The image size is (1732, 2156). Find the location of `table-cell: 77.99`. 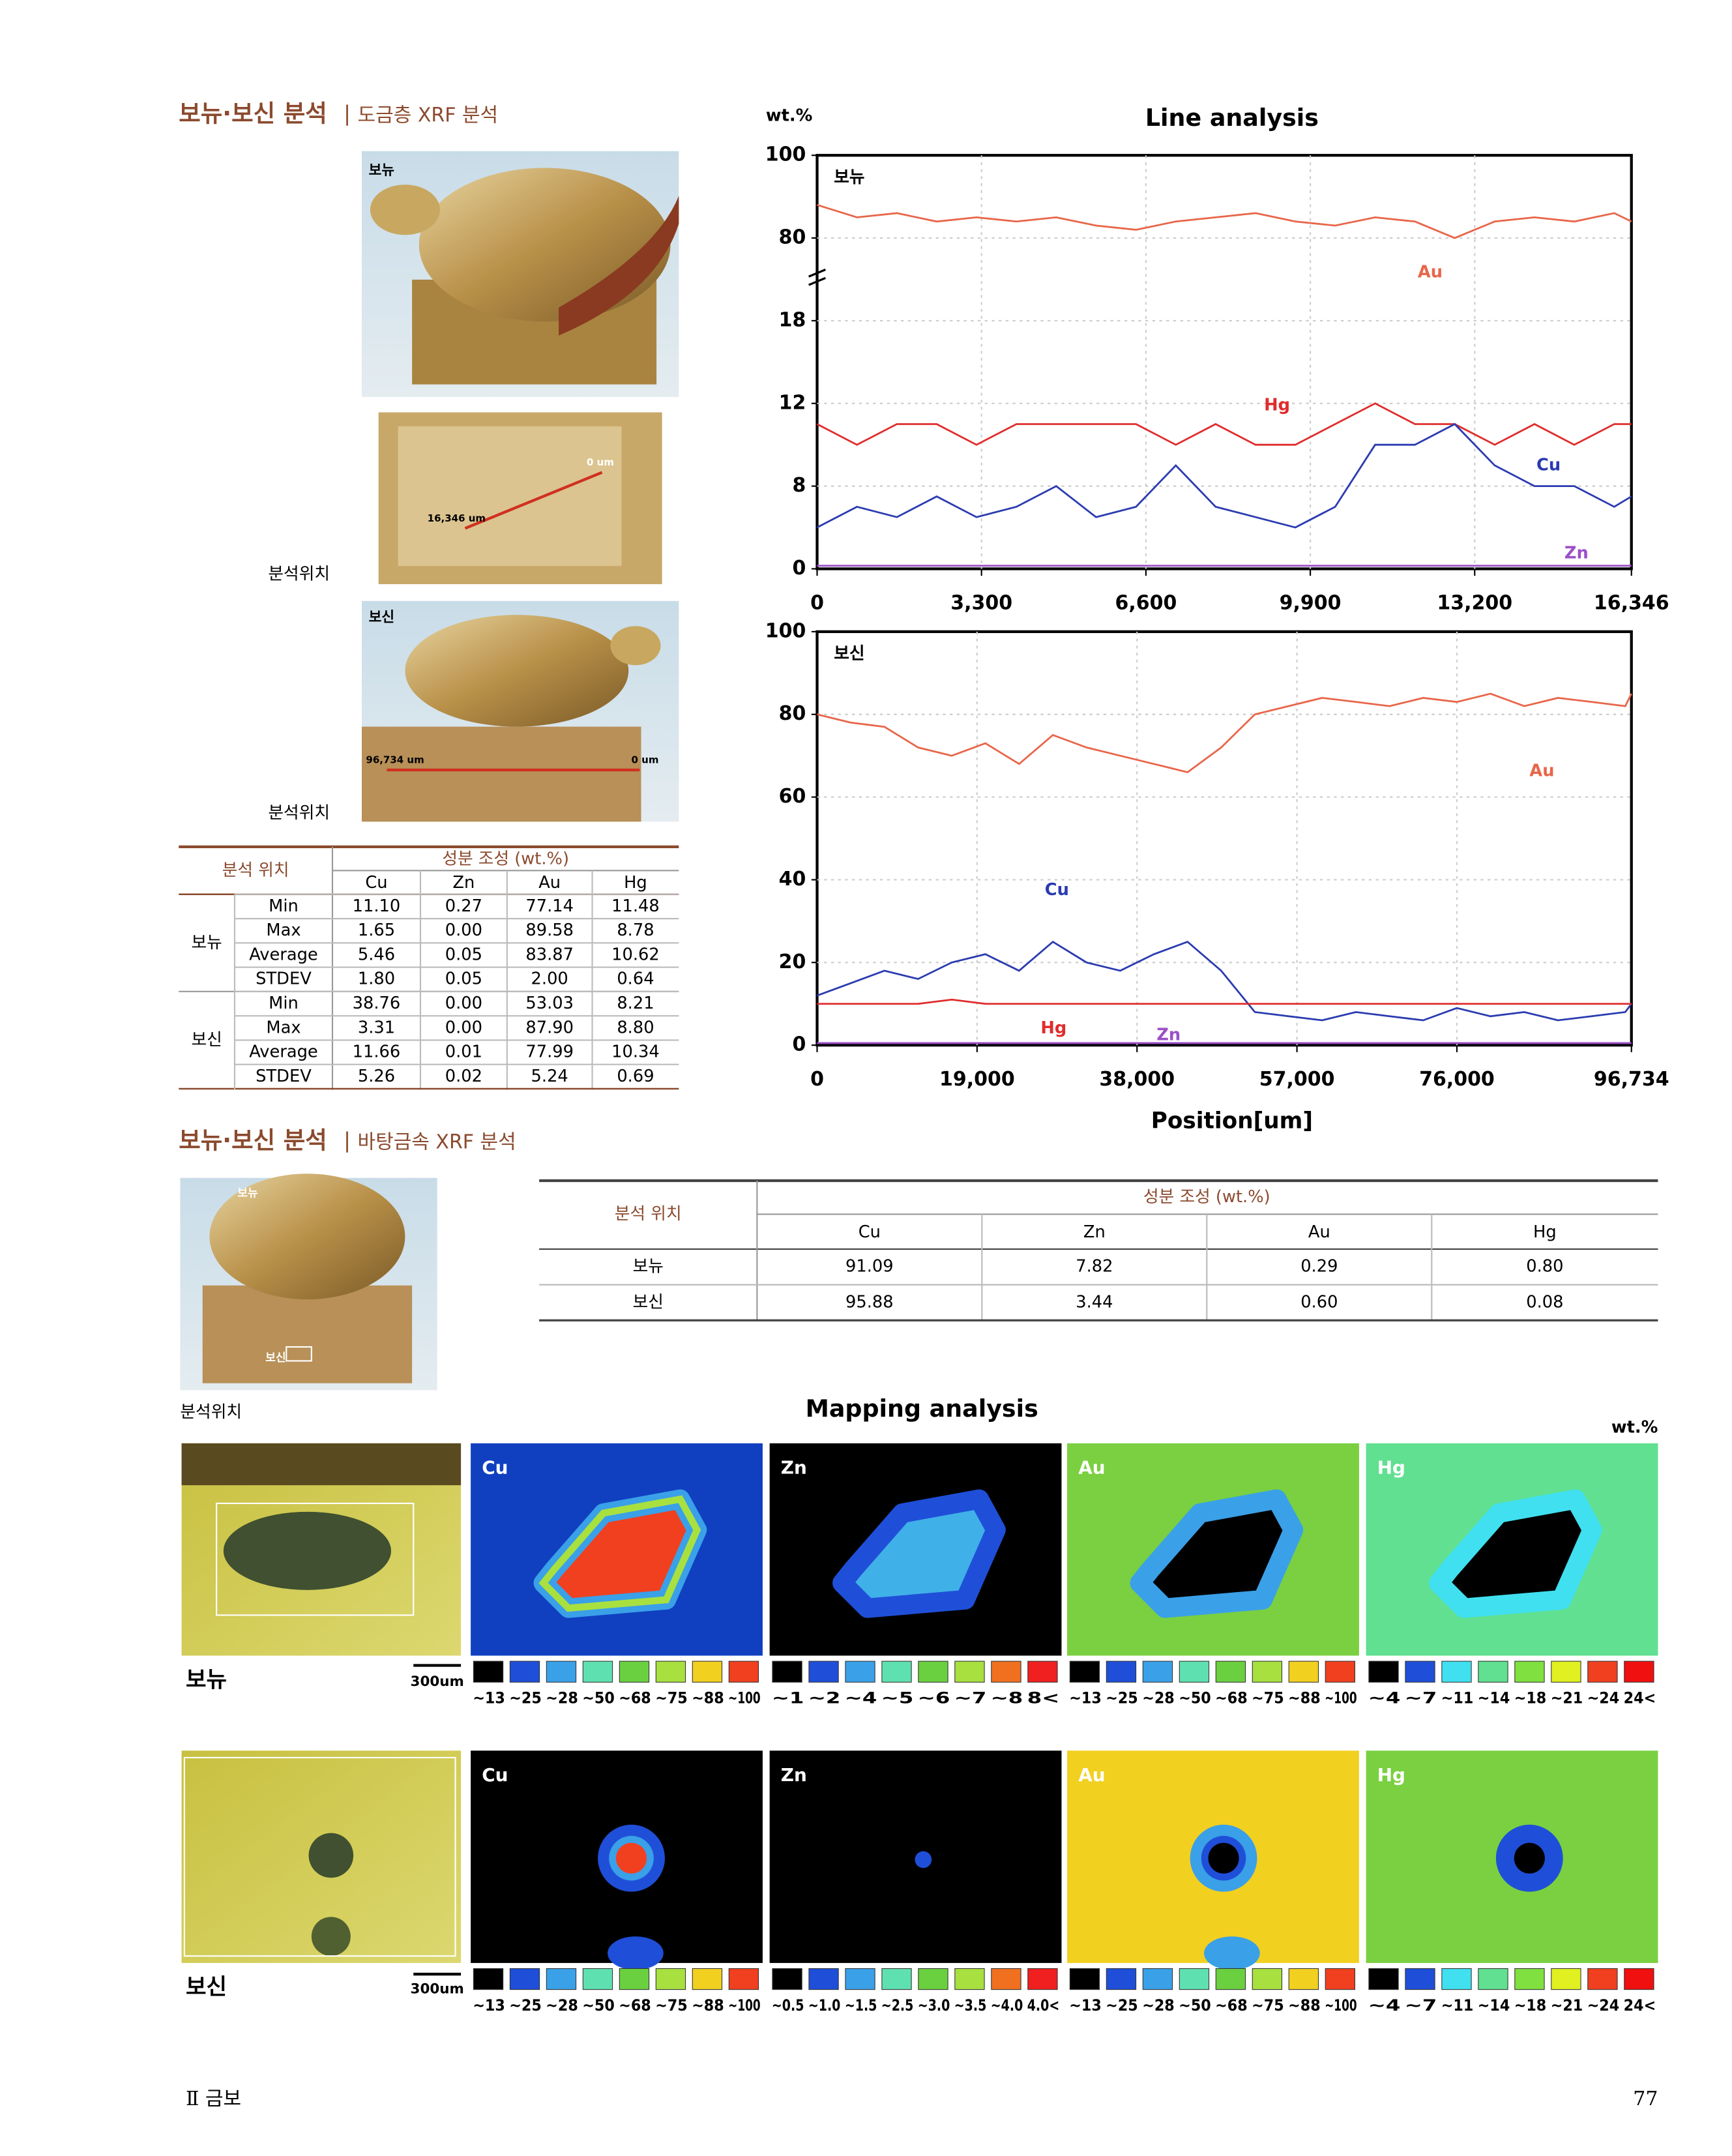

table-cell: 77.99 is located at coordinates (550, 1052).